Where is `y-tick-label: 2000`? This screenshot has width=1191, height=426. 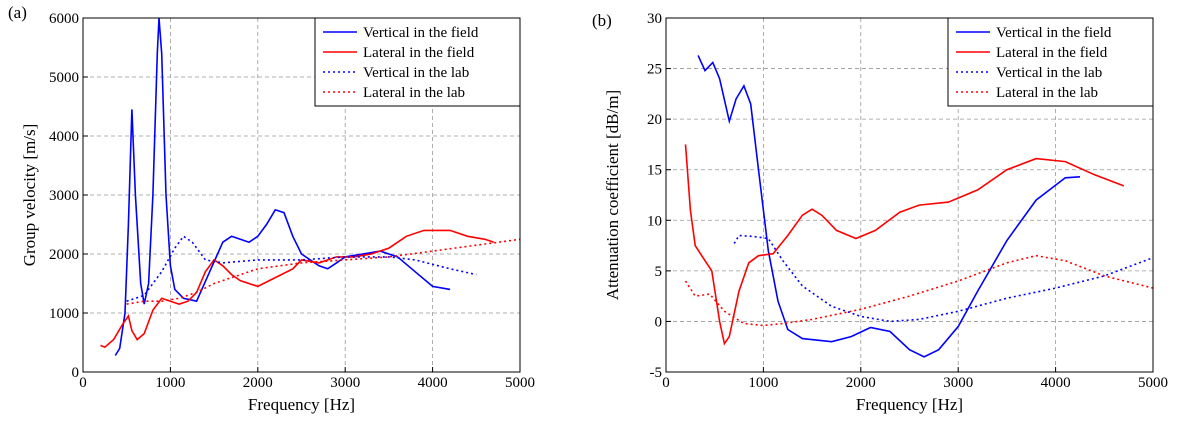 y-tick-label: 2000 is located at coordinates (64, 255).